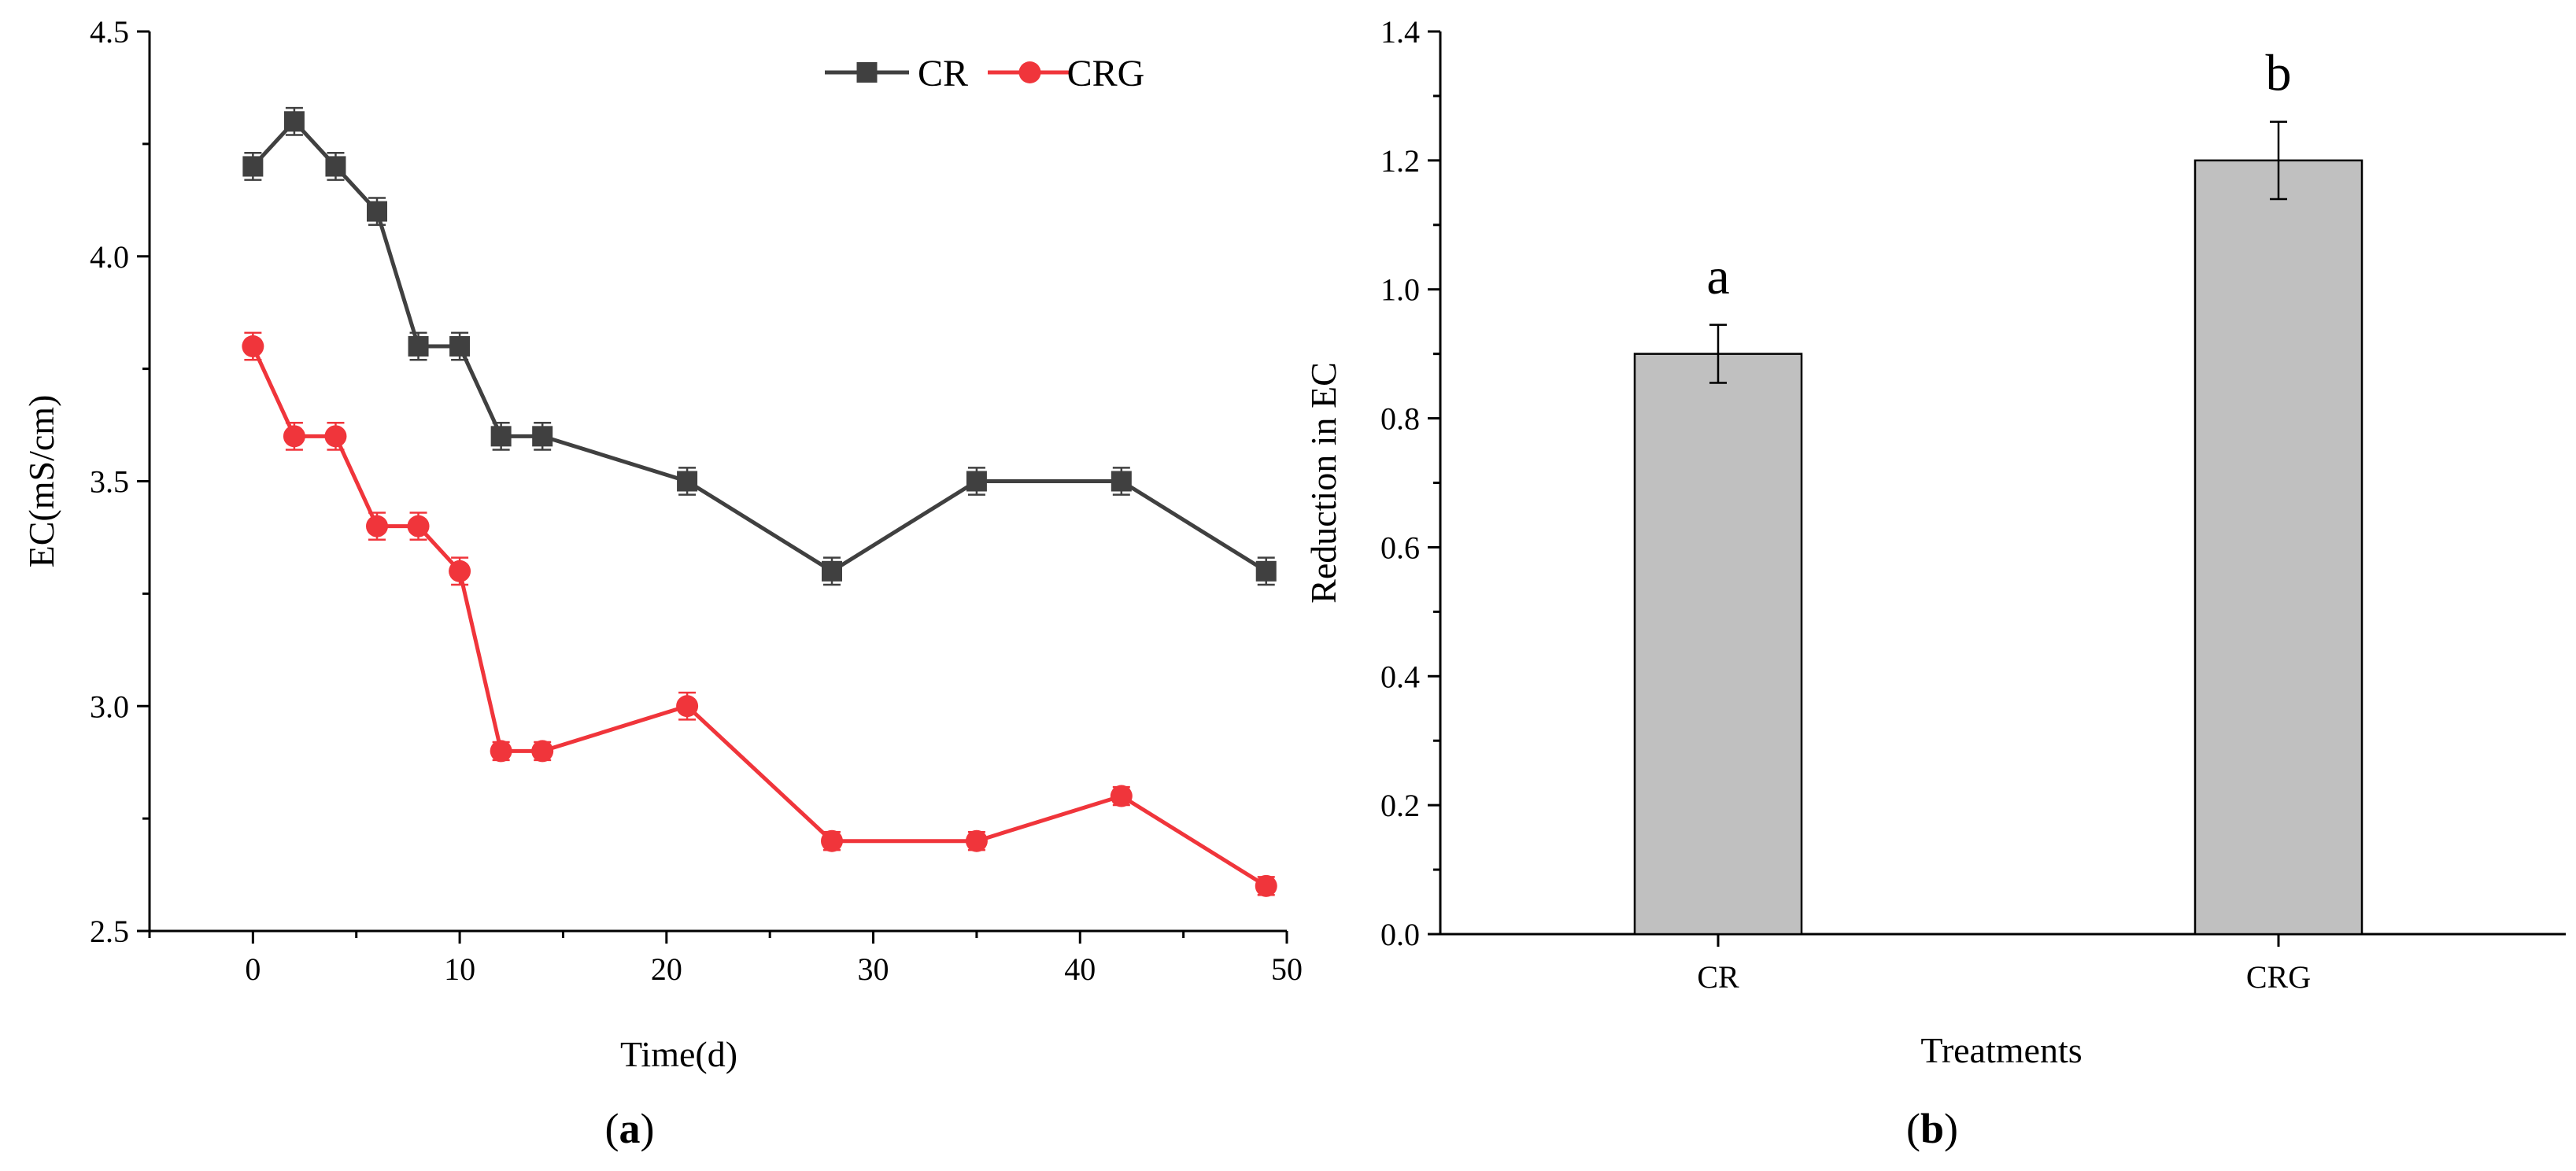 Image resolution: width=2576 pixels, height=1171 pixels. What do you see at coordinates (1080, 969) in the screenshot?
I see `x-tick-label: 40` at bounding box center [1080, 969].